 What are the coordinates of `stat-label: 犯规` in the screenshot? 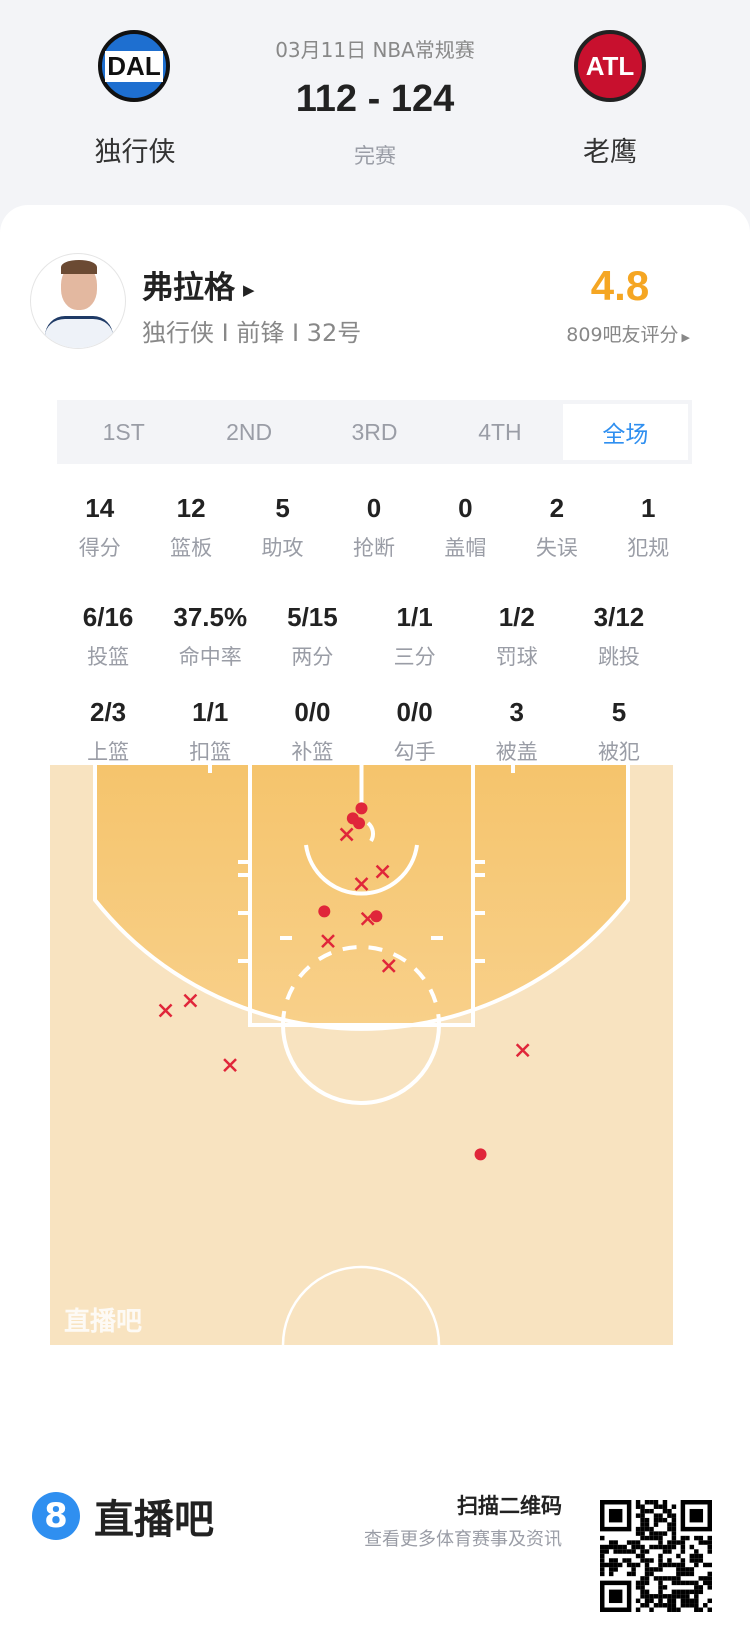 It's located at (648, 548).